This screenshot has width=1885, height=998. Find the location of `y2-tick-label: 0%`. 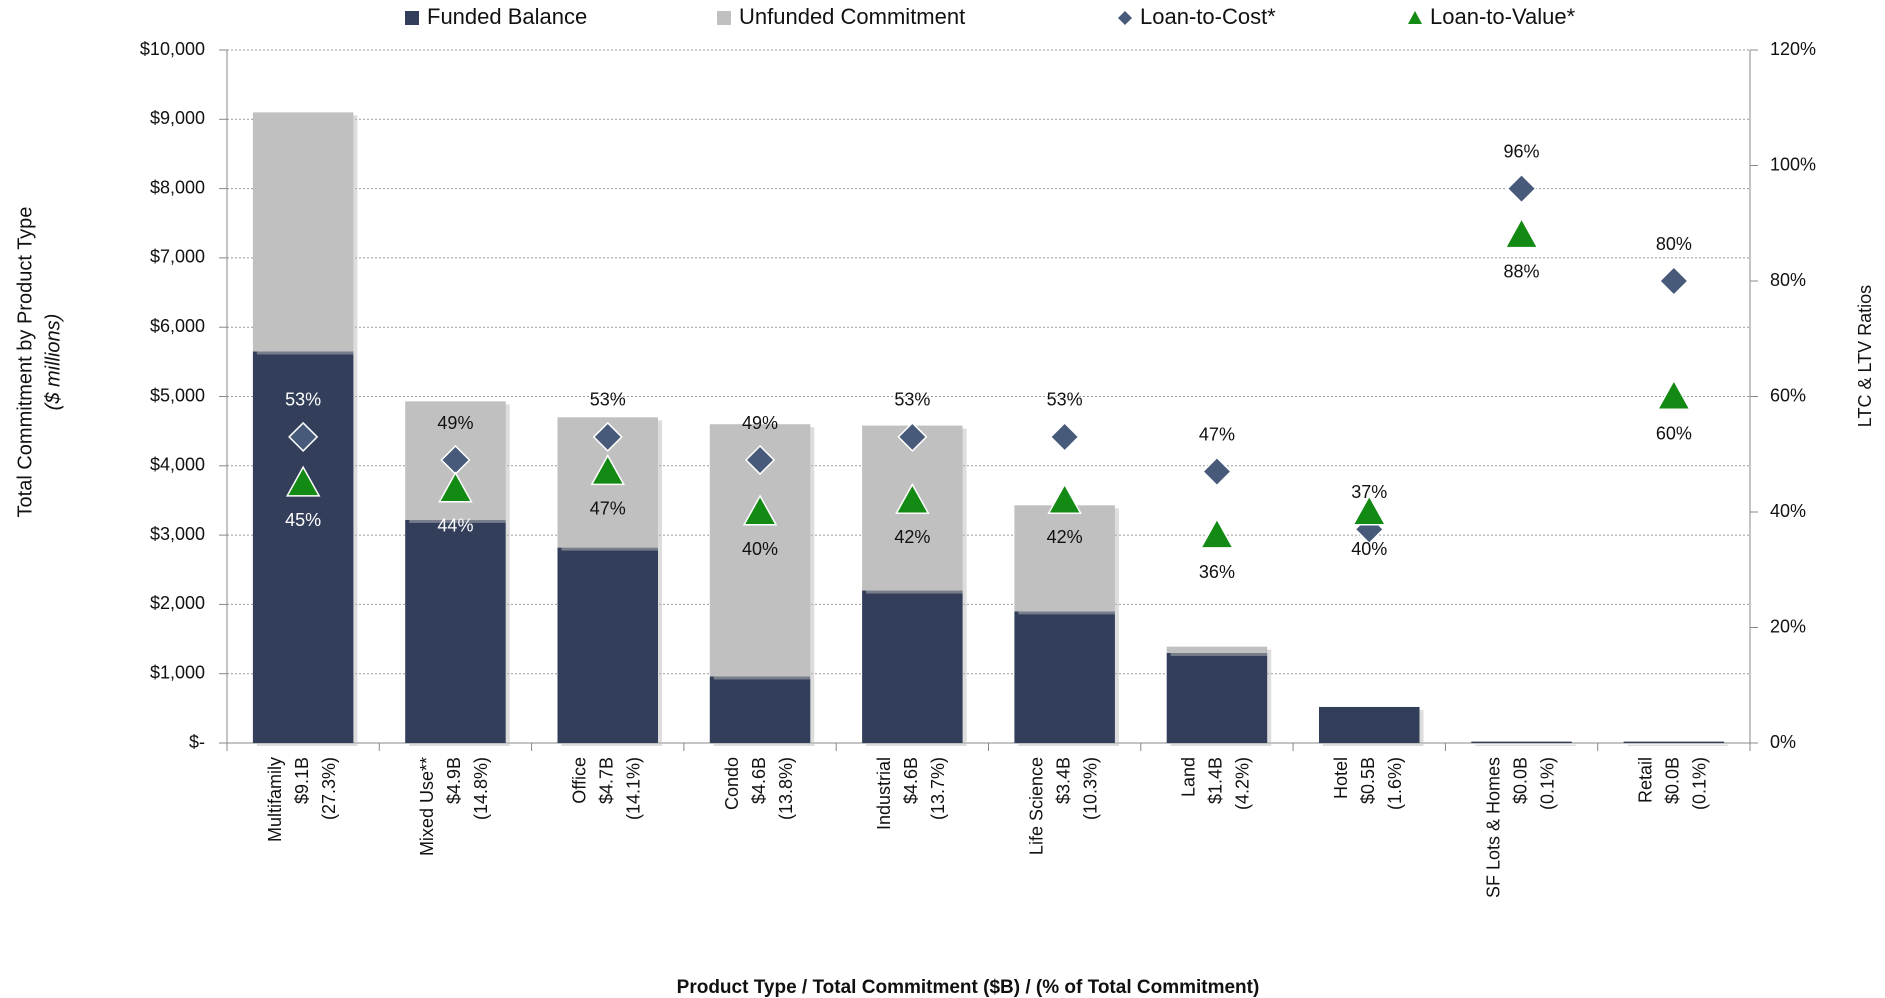

y2-tick-label: 0% is located at coordinates (1783, 742).